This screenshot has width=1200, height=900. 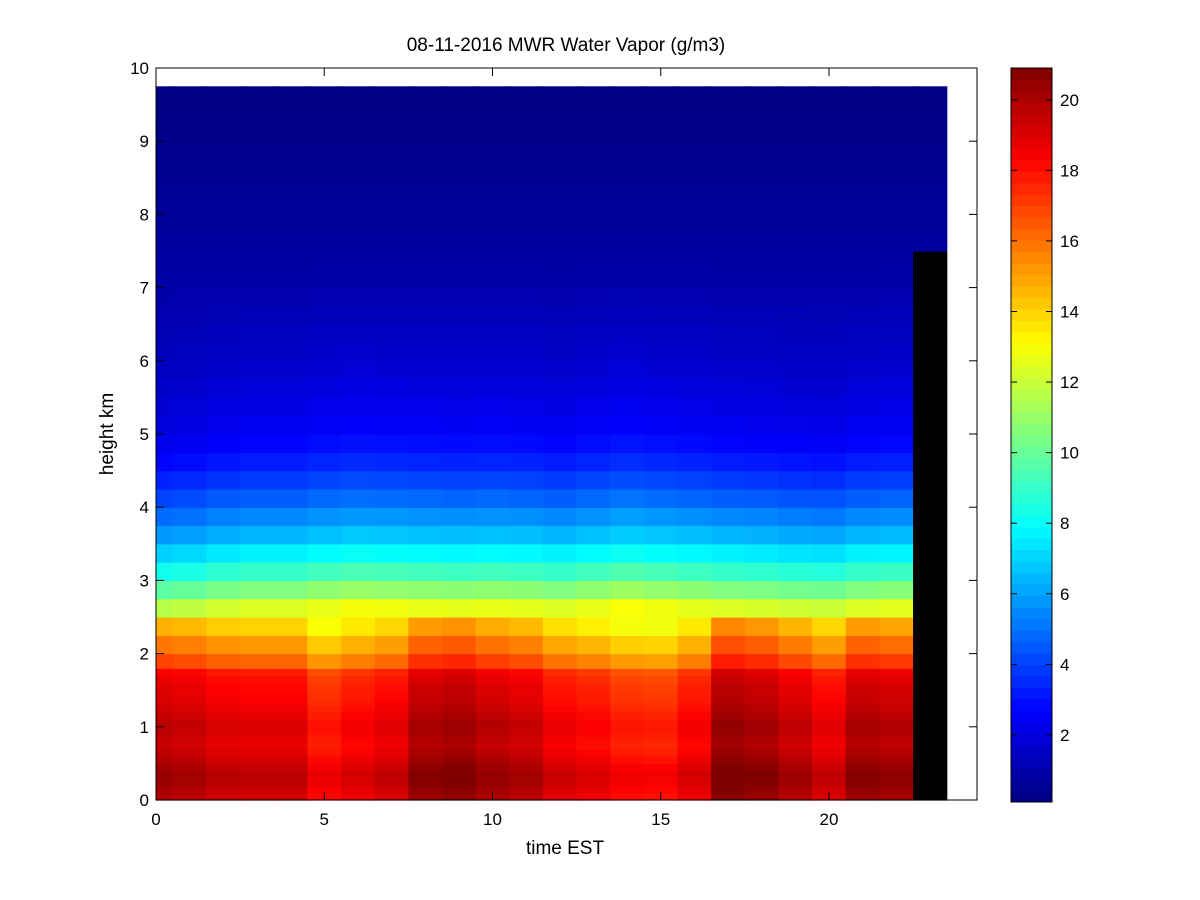 I want to click on colorbar-tick-label: 14, so click(x=1069, y=311).